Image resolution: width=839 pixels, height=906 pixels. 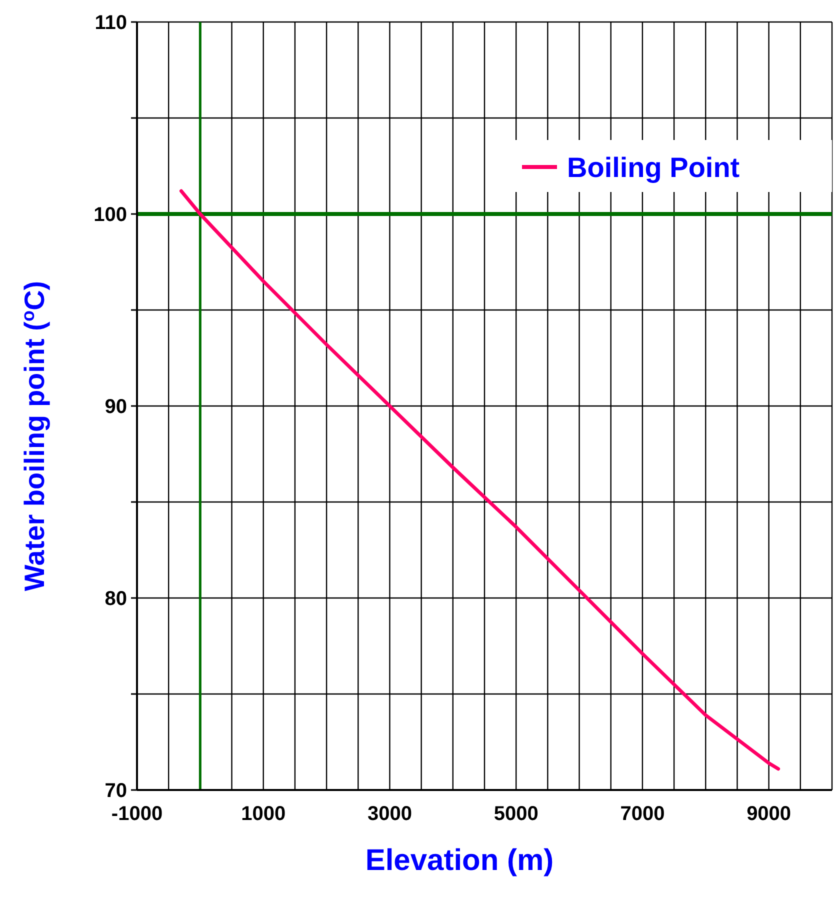 I want to click on y-tick-label: 100, so click(x=110, y=215).